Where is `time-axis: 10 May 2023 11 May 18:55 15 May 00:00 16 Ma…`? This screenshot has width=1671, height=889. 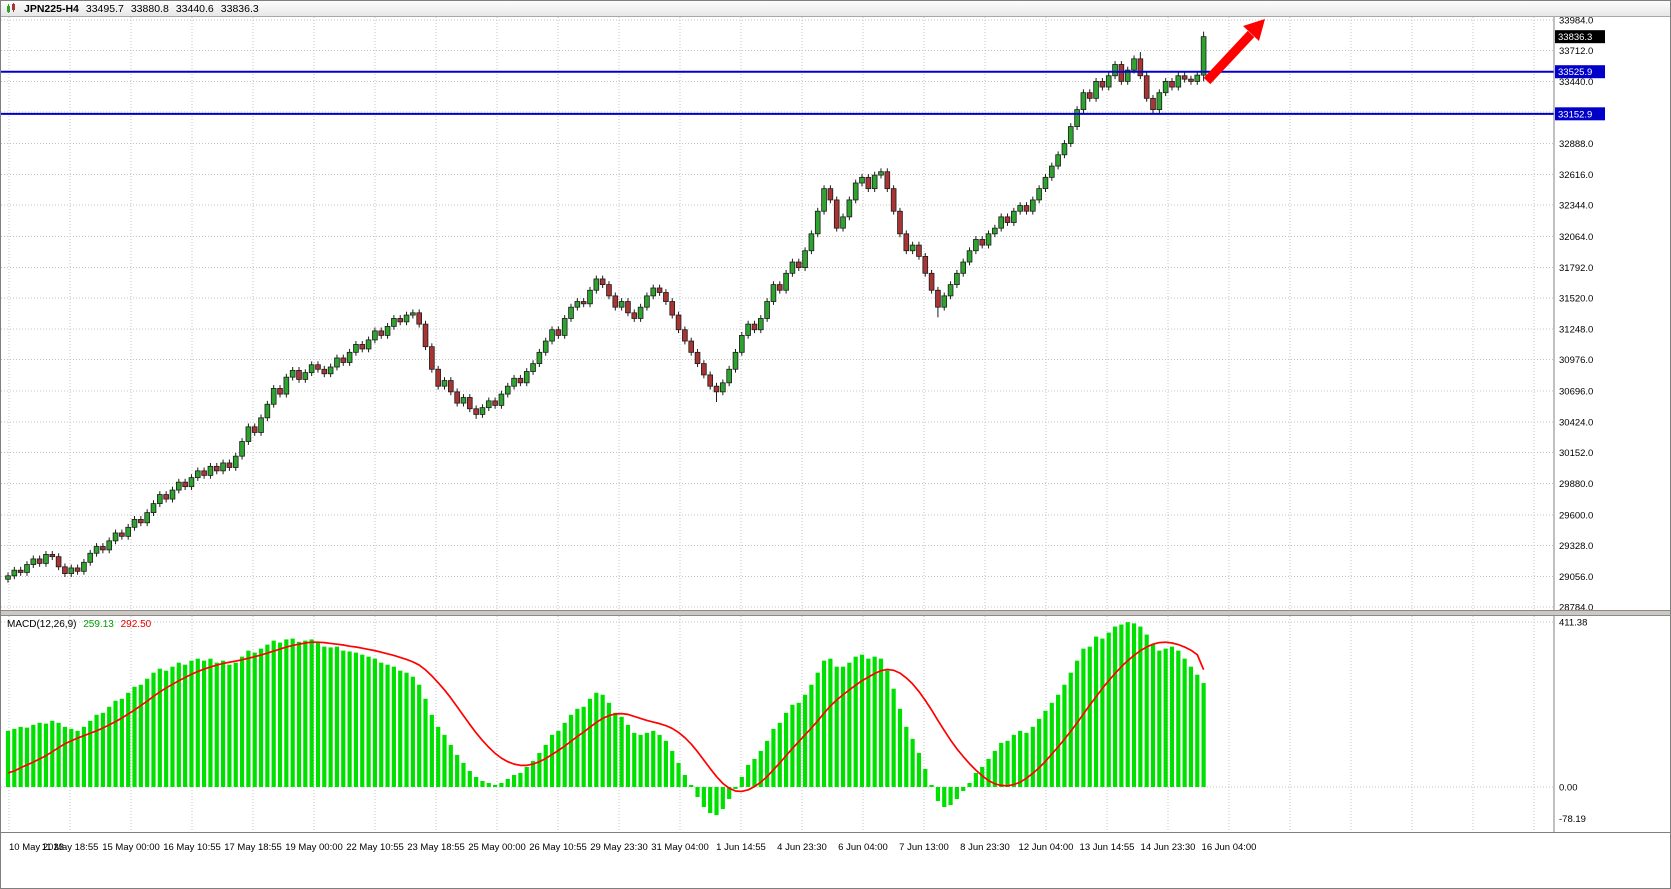
time-axis: 10 May 2023 11 May 18:55 15 May 00:00 16 Ma… is located at coordinates (835, 860).